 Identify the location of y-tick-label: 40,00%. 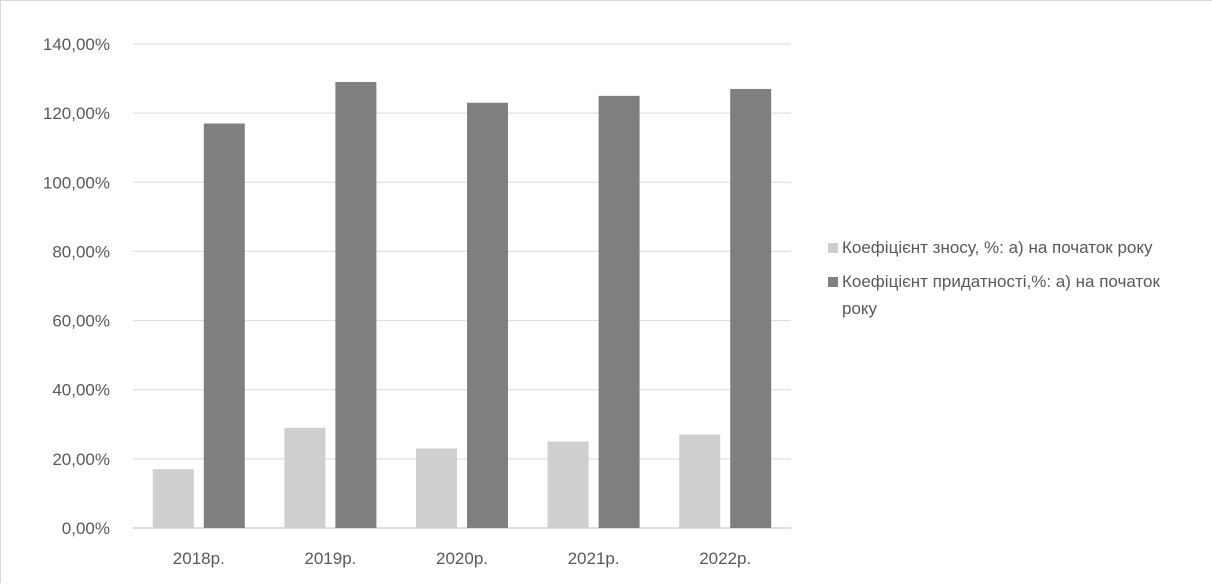
(81, 390).